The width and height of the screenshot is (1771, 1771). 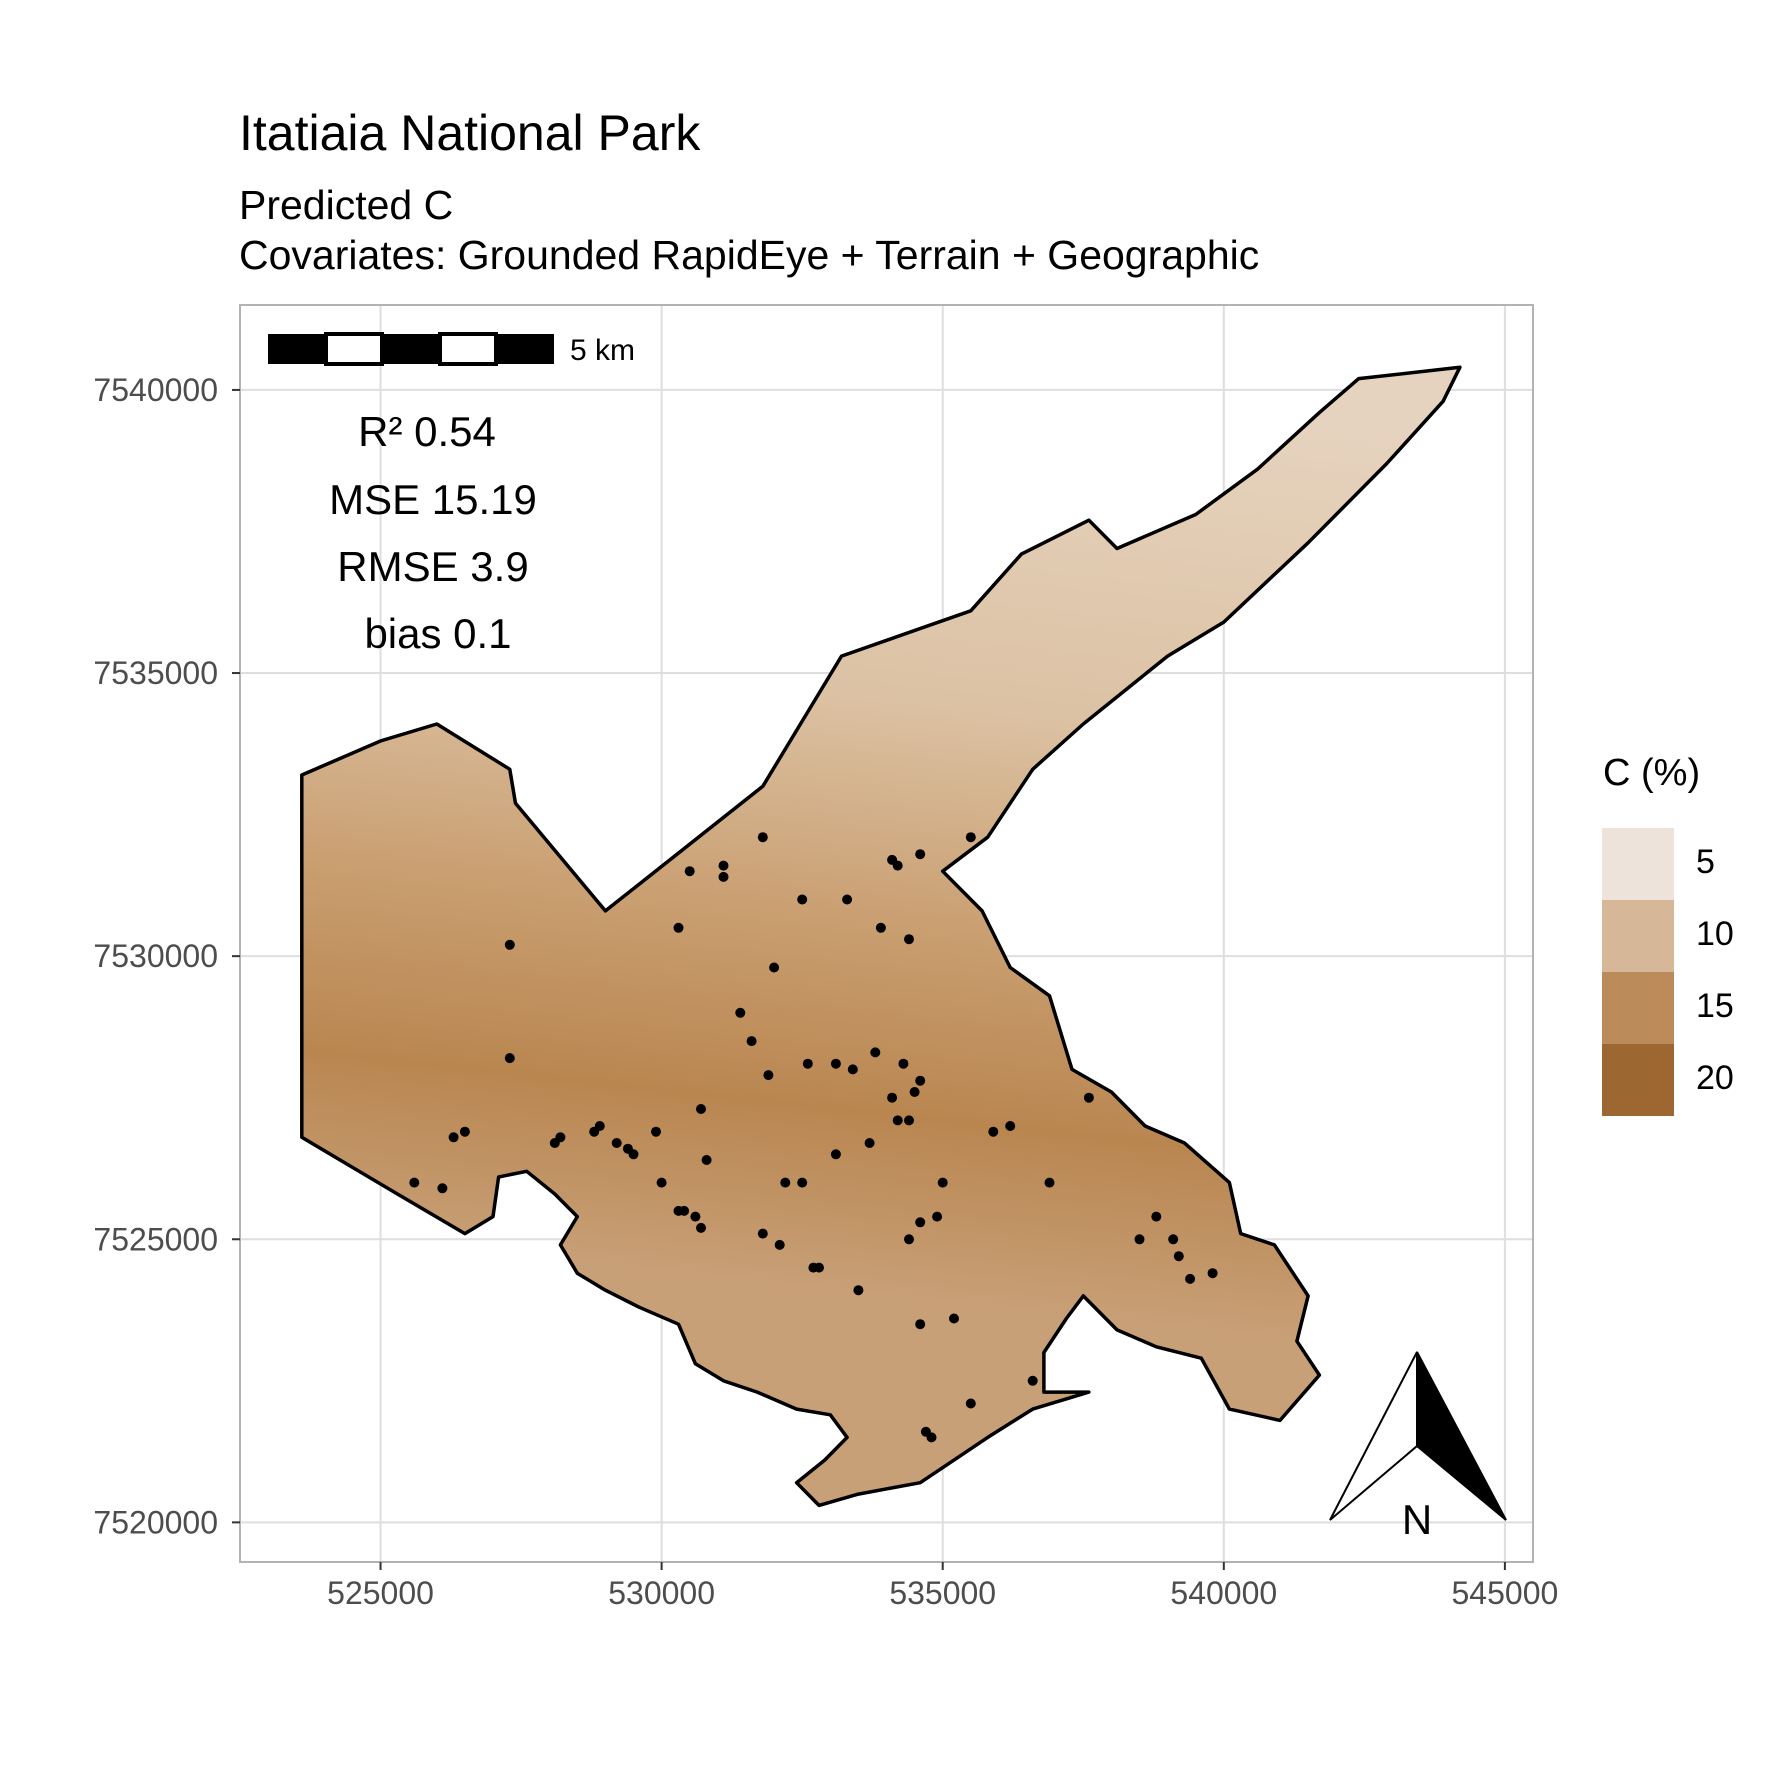 What do you see at coordinates (437, 633) in the screenshot?
I see `stat-bias: bias 0.1` at bounding box center [437, 633].